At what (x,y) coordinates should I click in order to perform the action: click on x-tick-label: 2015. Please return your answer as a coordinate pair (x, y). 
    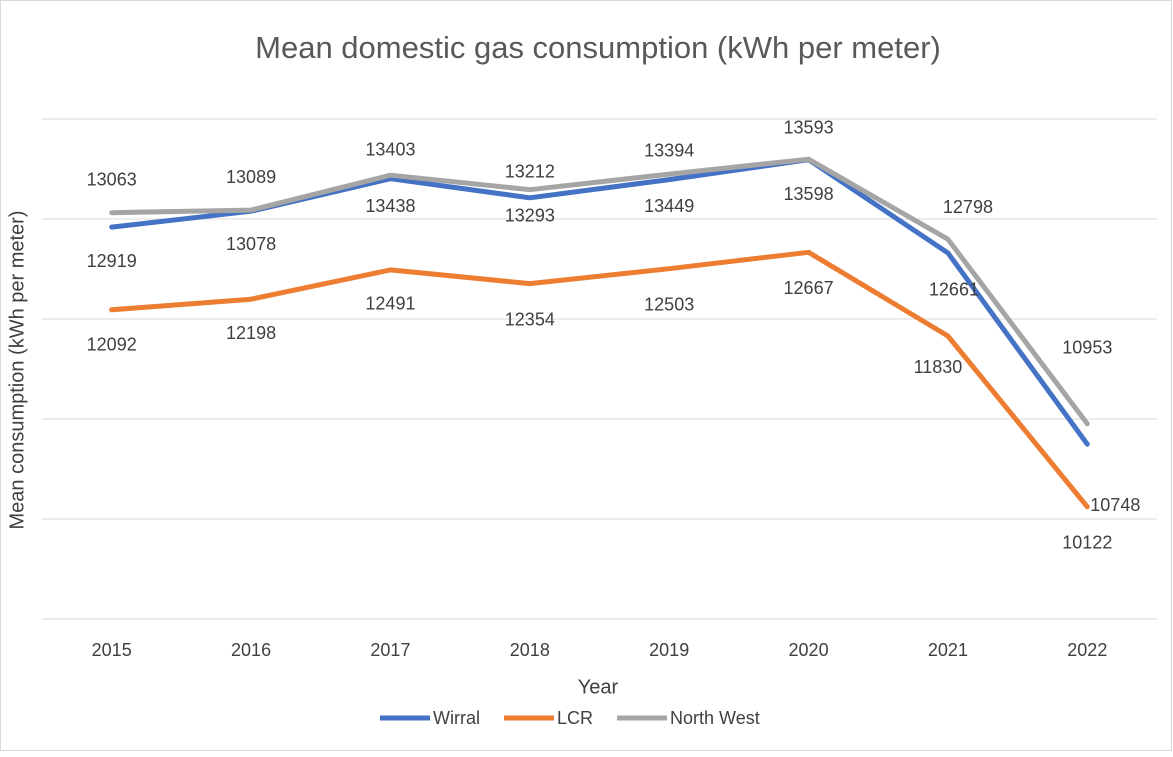
    Looking at the image, I should click on (112, 650).